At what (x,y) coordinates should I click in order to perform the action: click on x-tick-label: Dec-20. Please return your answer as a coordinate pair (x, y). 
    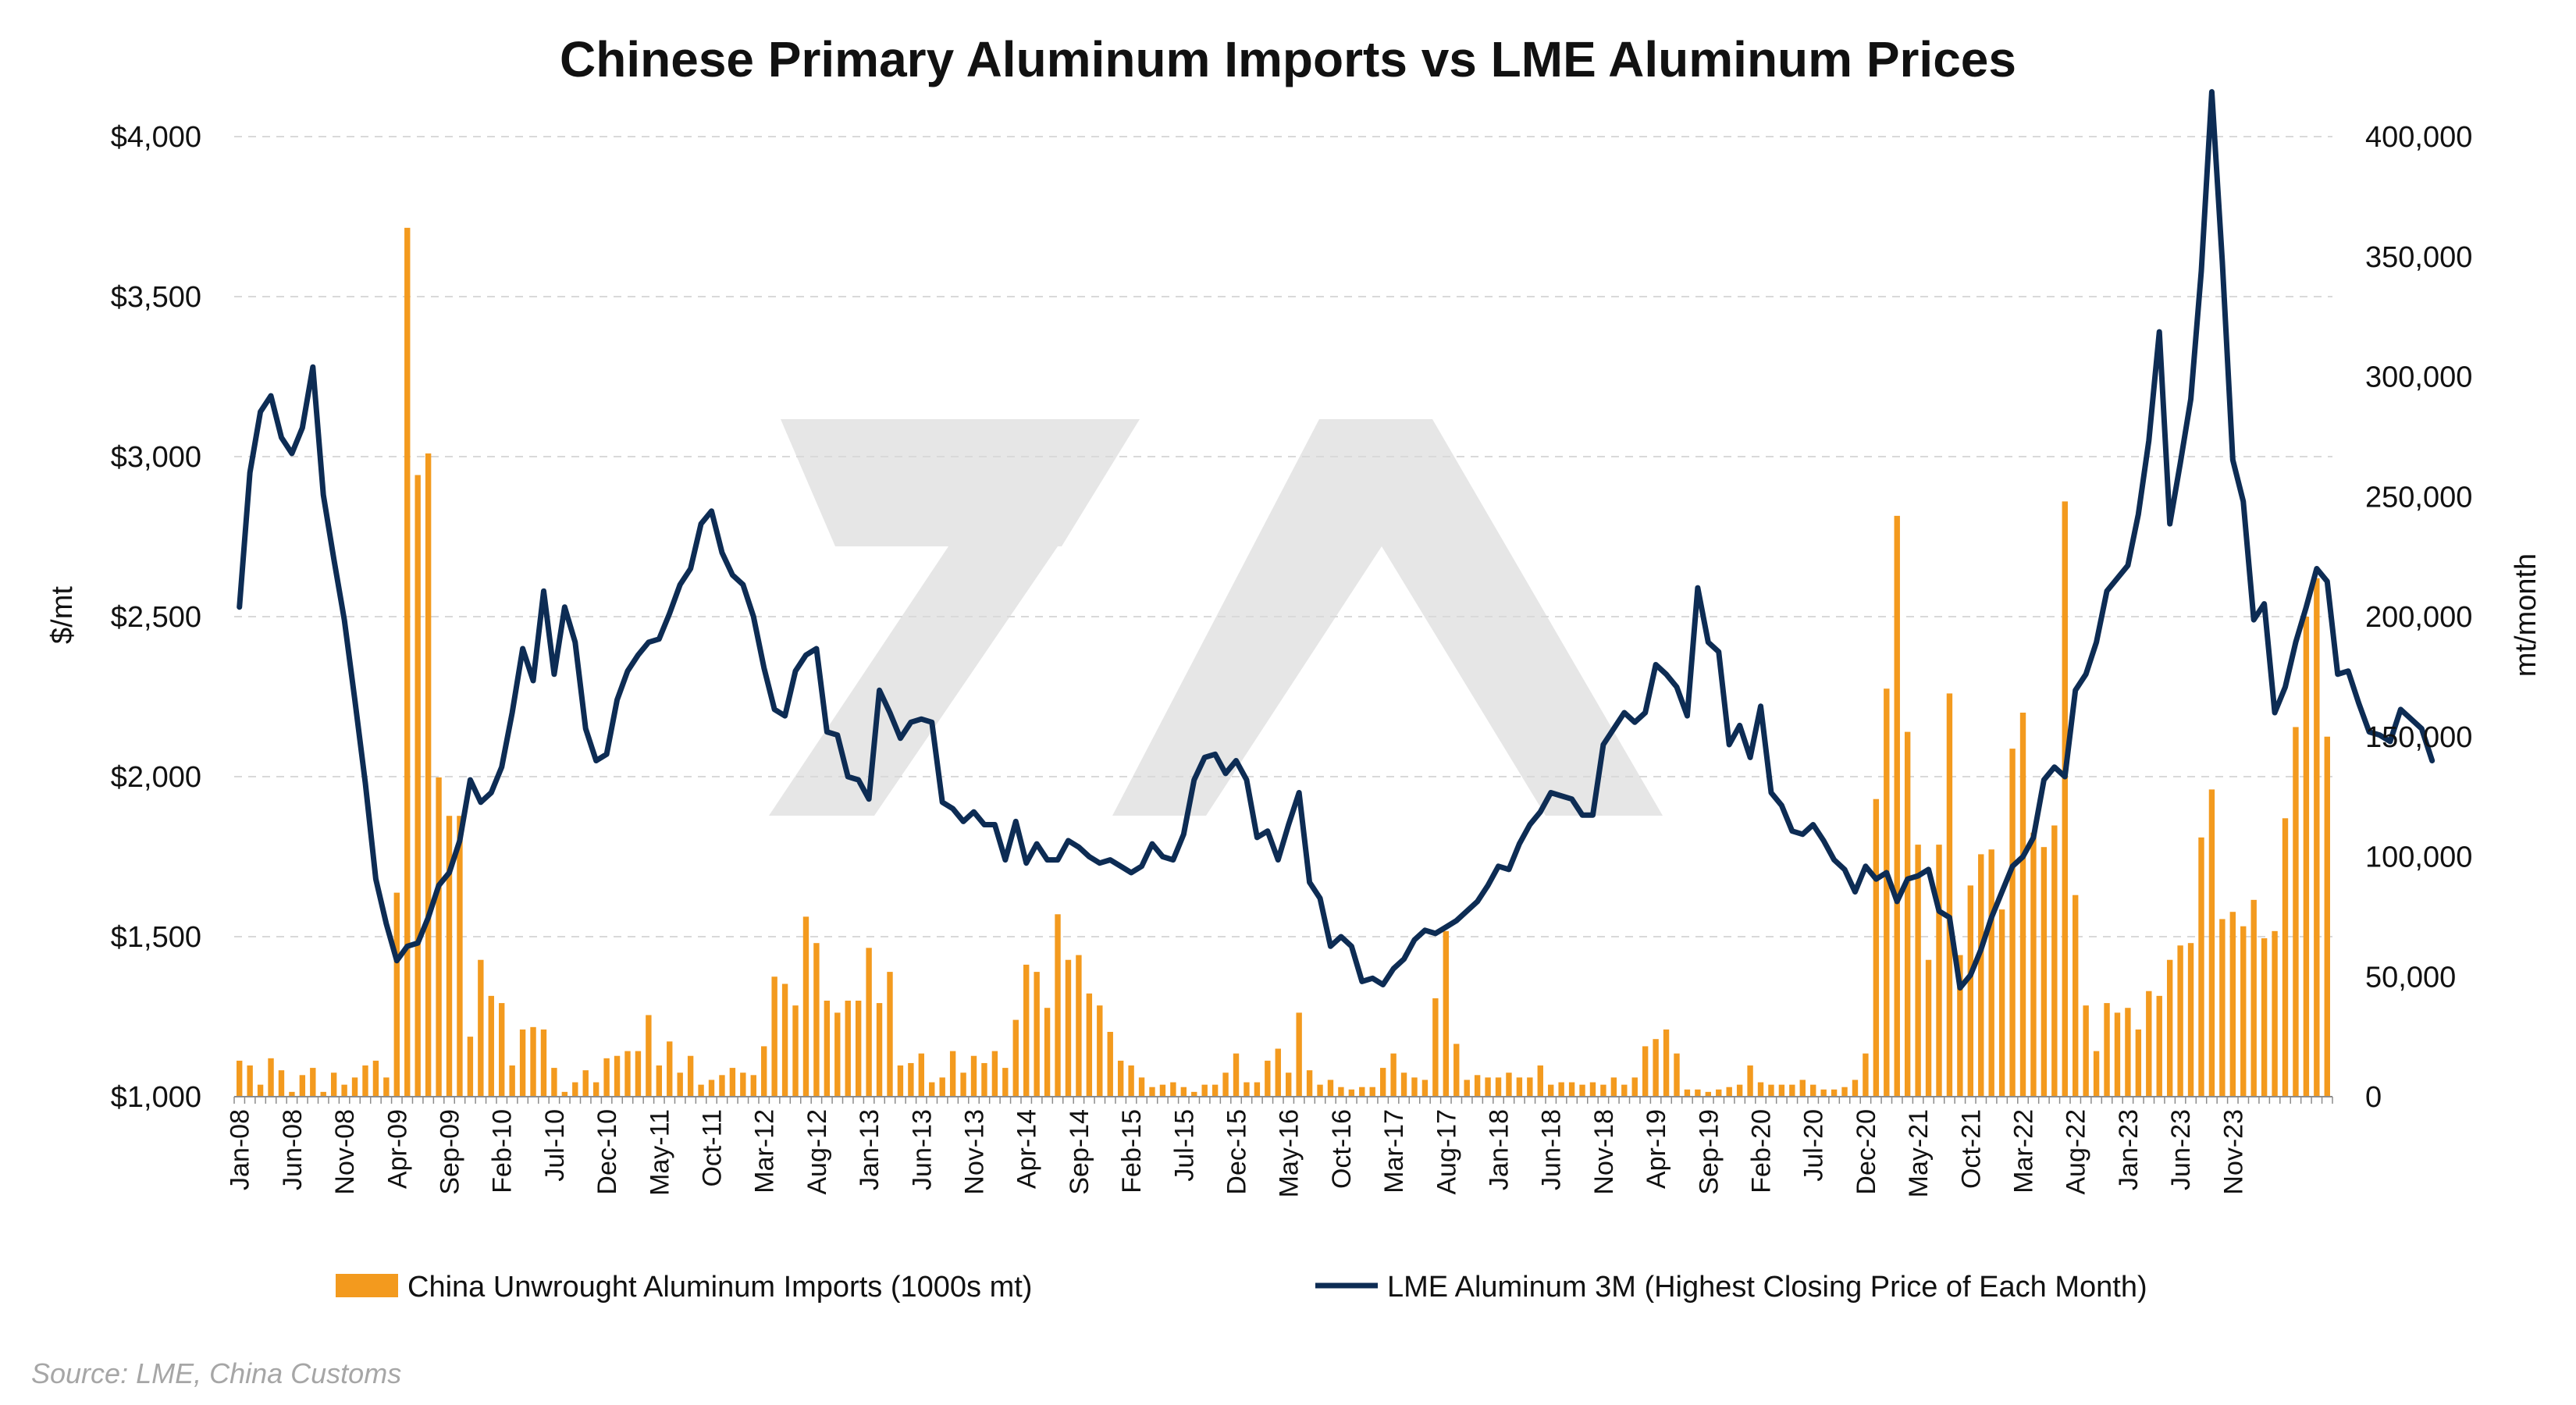
    Looking at the image, I should click on (1866, 1152).